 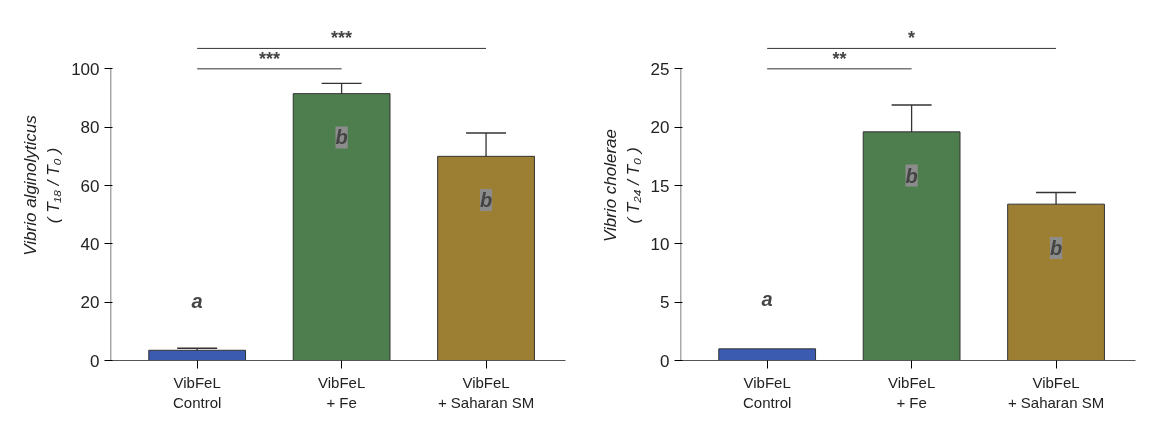 What do you see at coordinates (660, 244) in the screenshot?
I see `y-tick-label: 10` at bounding box center [660, 244].